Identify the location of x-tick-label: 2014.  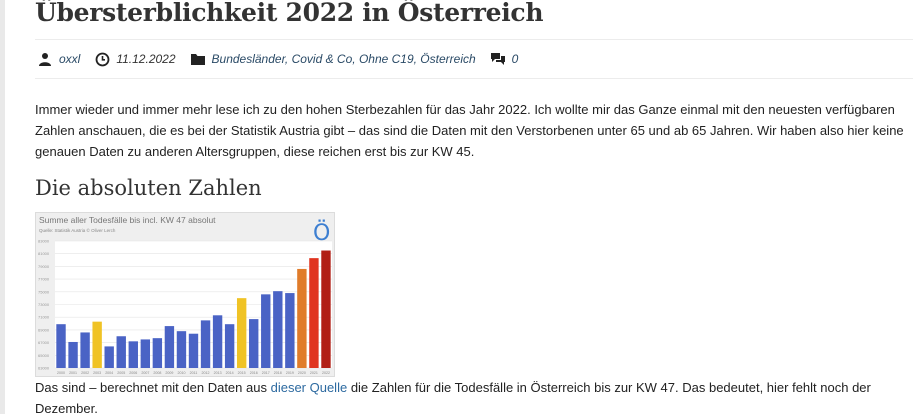
(230, 373).